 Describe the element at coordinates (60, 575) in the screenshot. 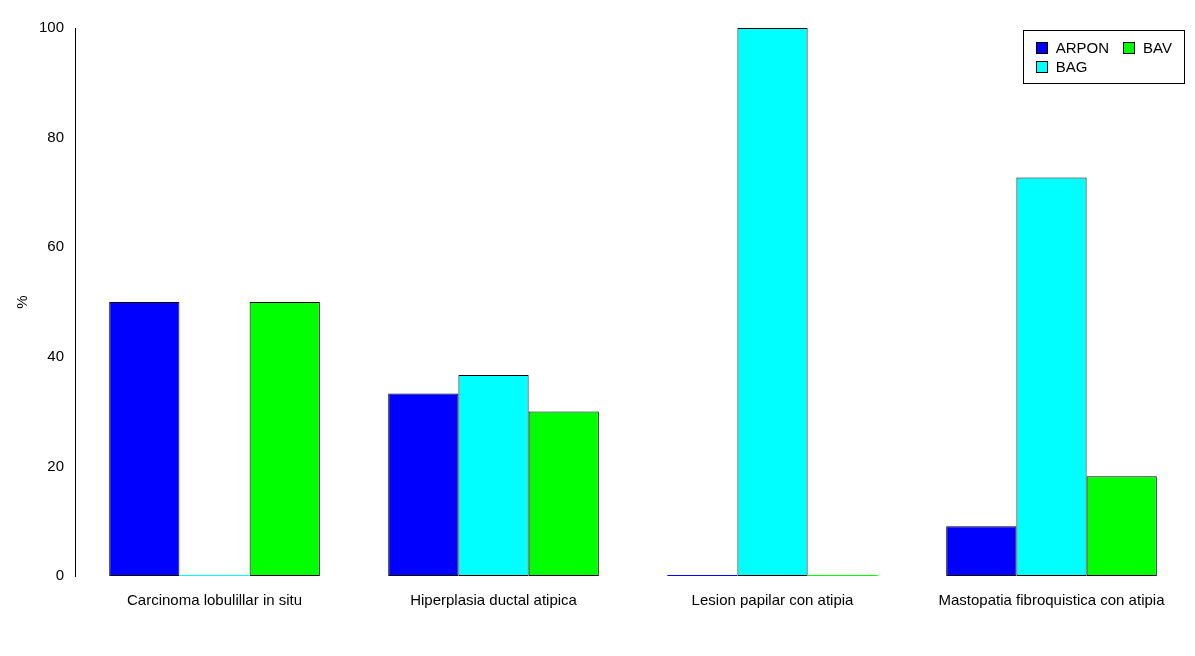

I see `y-tick-label: 0` at that location.